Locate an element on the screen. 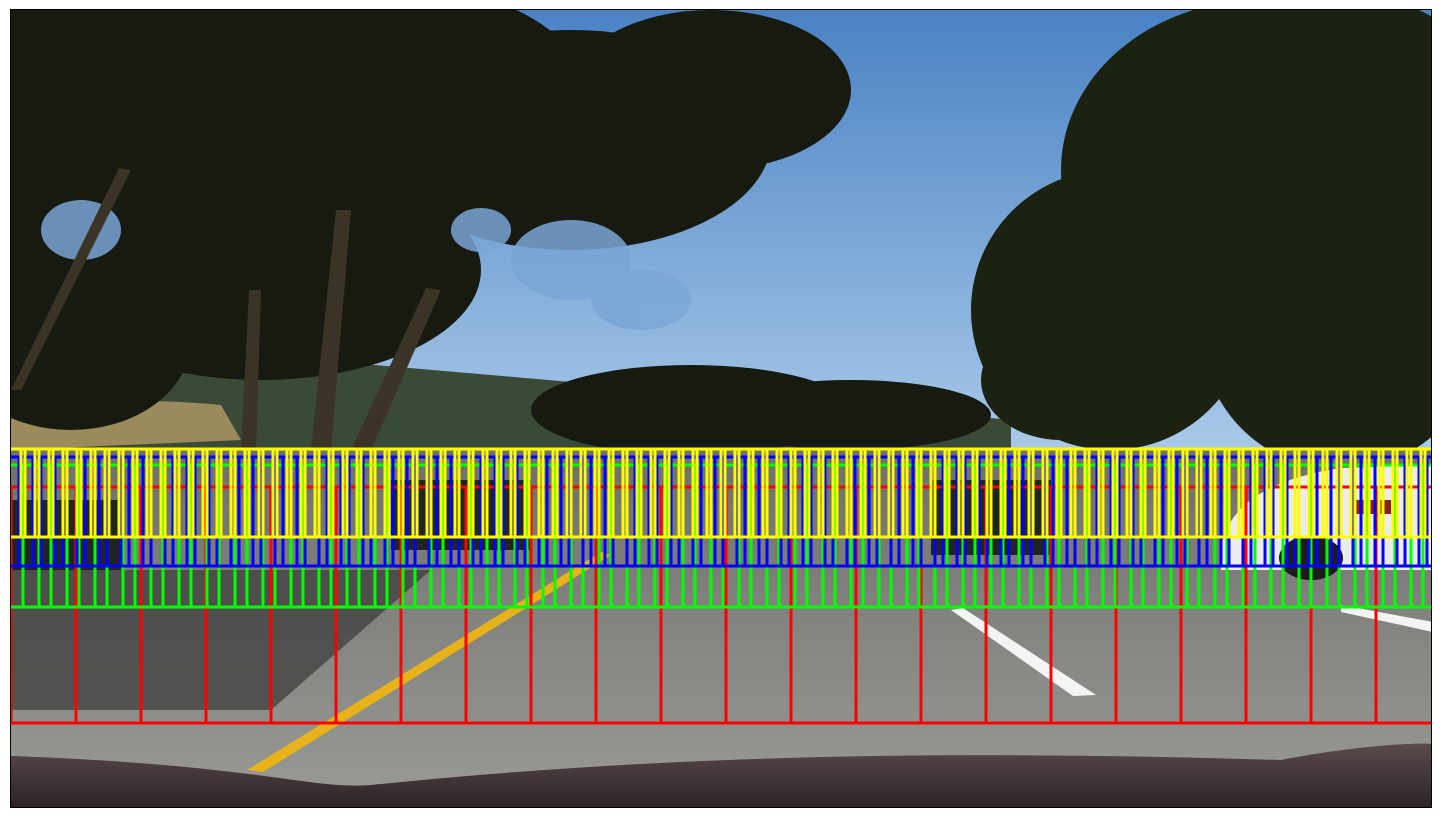  car-hood is located at coordinates (721, 775).